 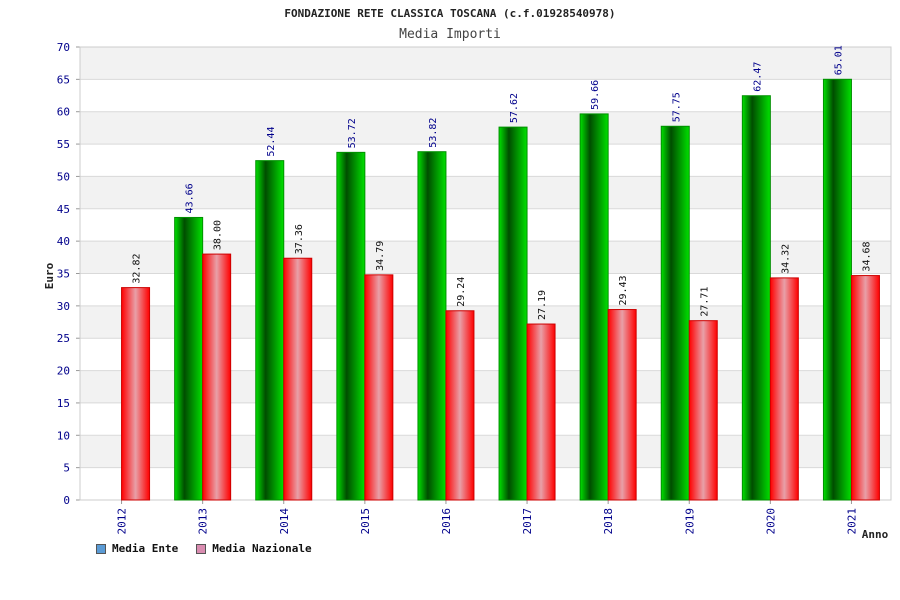 What do you see at coordinates (689, 521) in the screenshot?
I see `x-tick-label: 2019` at bounding box center [689, 521].